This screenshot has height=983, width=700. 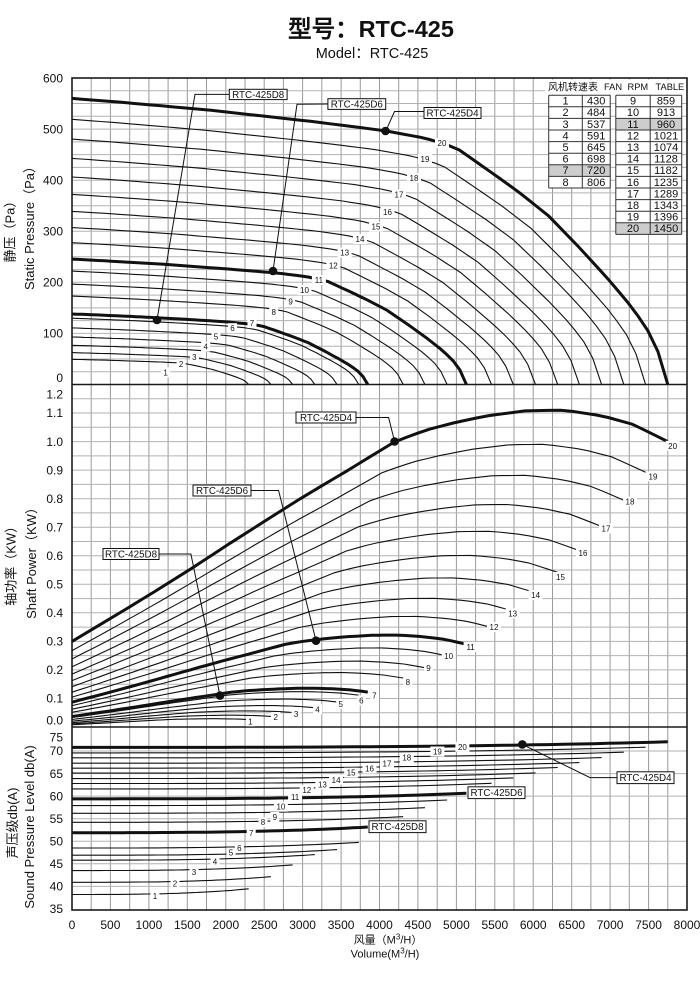 What do you see at coordinates (596, 136) in the screenshot?
I see `svg-text: 591` at bounding box center [596, 136].